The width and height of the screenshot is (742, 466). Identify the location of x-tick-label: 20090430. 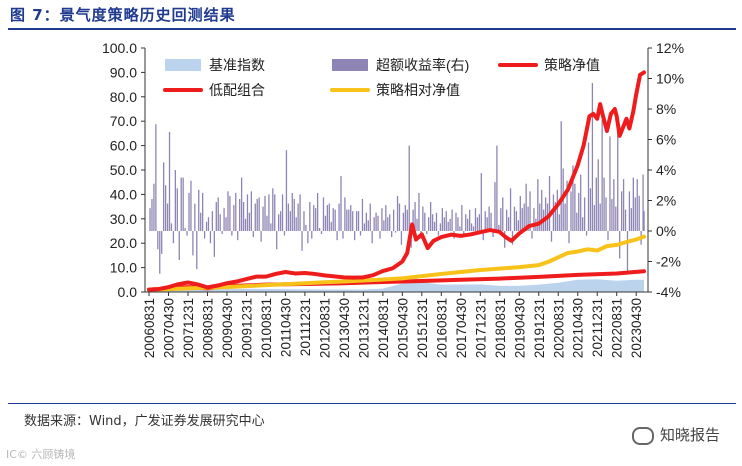
(227, 328).